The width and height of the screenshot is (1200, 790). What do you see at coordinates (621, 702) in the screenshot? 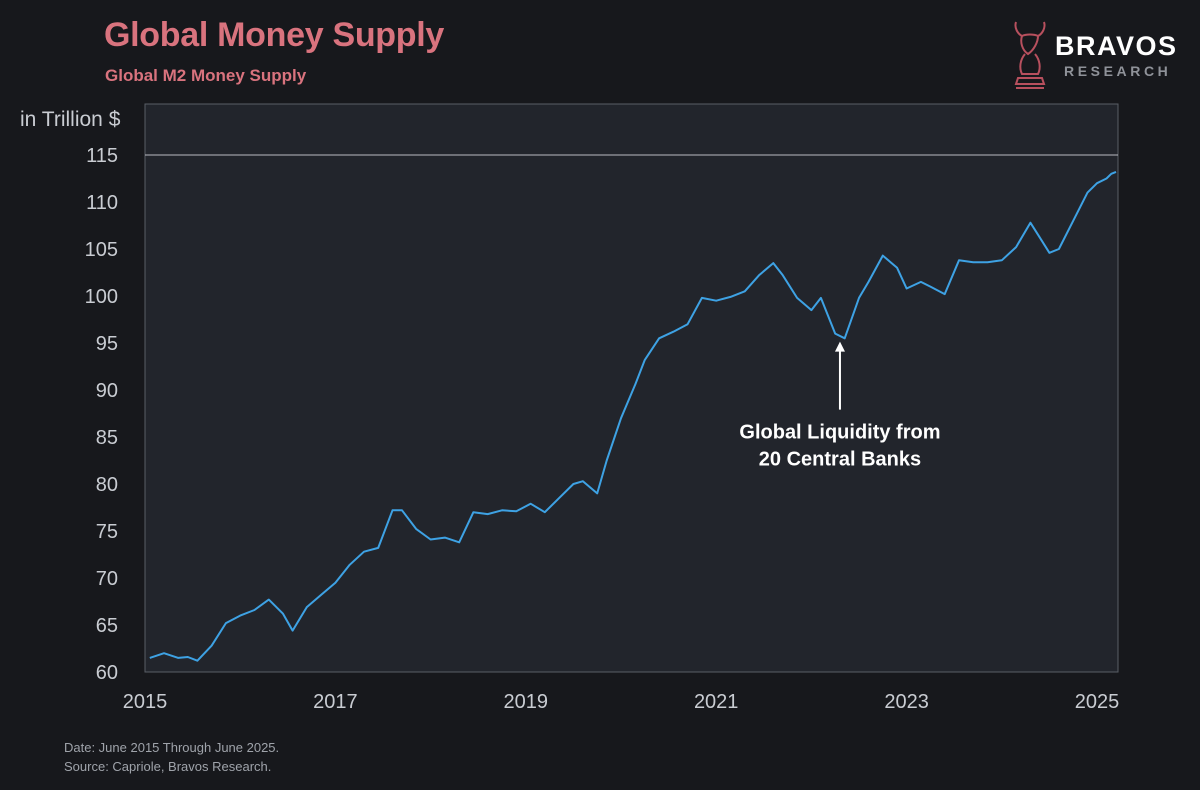
I see `x-axis-ticks: 2015 2017 2019 2021 2023 2025` at bounding box center [621, 702].